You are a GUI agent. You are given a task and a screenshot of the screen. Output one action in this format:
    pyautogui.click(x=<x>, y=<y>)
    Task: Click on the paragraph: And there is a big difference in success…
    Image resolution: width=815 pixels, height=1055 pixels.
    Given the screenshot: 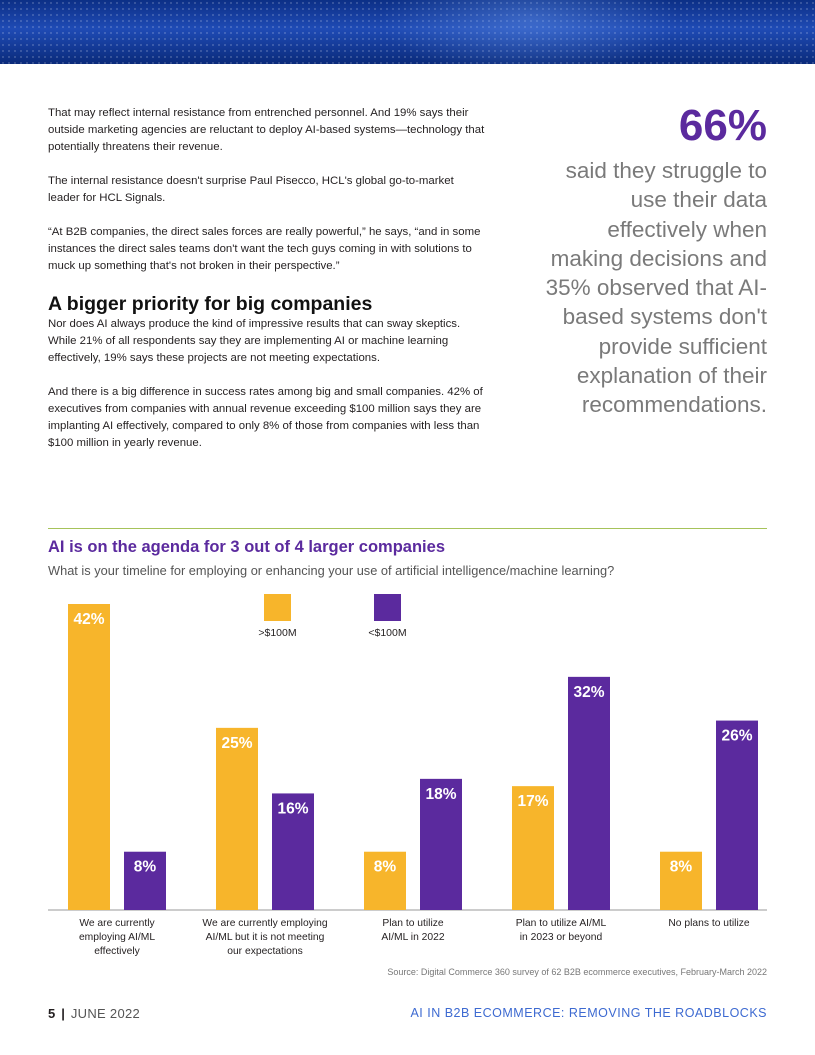 What is the action you would take?
    pyautogui.click(x=265, y=417)
    